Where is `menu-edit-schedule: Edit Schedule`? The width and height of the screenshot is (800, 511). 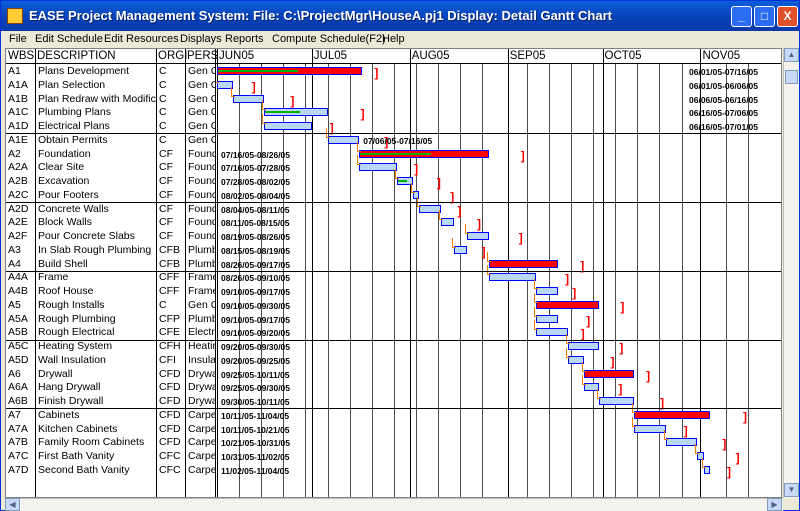
menu-edit-schedule: Edit Schedule is located at coordinates (69, 39).